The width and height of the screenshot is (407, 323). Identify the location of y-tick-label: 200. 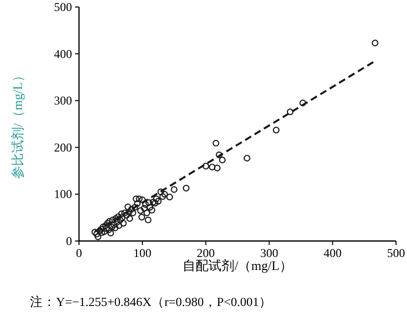
(63, 147).